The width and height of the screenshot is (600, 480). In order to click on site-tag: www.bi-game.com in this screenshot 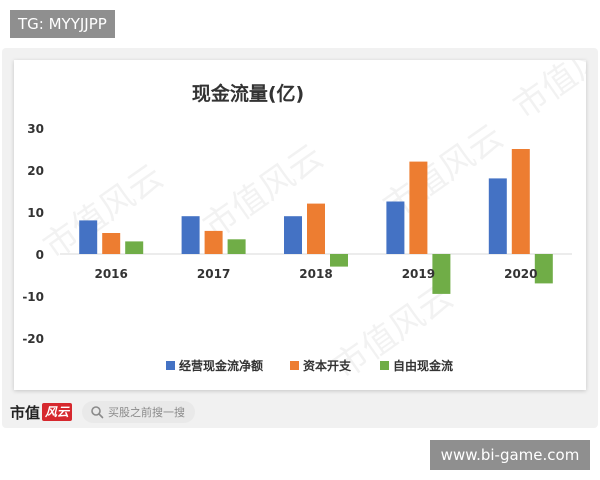, I will do `click(510, 455)`.